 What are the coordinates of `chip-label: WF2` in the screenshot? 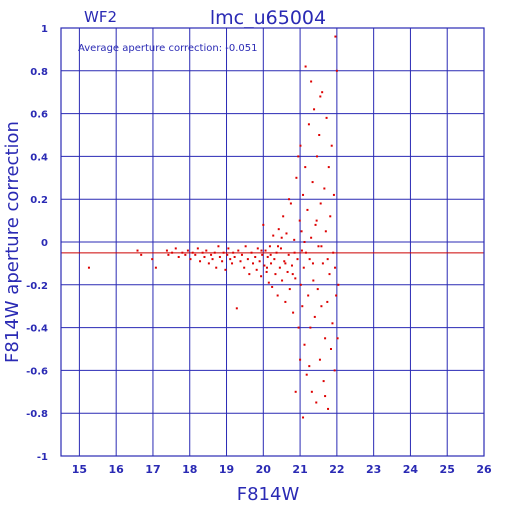 It's located at (100, 17).